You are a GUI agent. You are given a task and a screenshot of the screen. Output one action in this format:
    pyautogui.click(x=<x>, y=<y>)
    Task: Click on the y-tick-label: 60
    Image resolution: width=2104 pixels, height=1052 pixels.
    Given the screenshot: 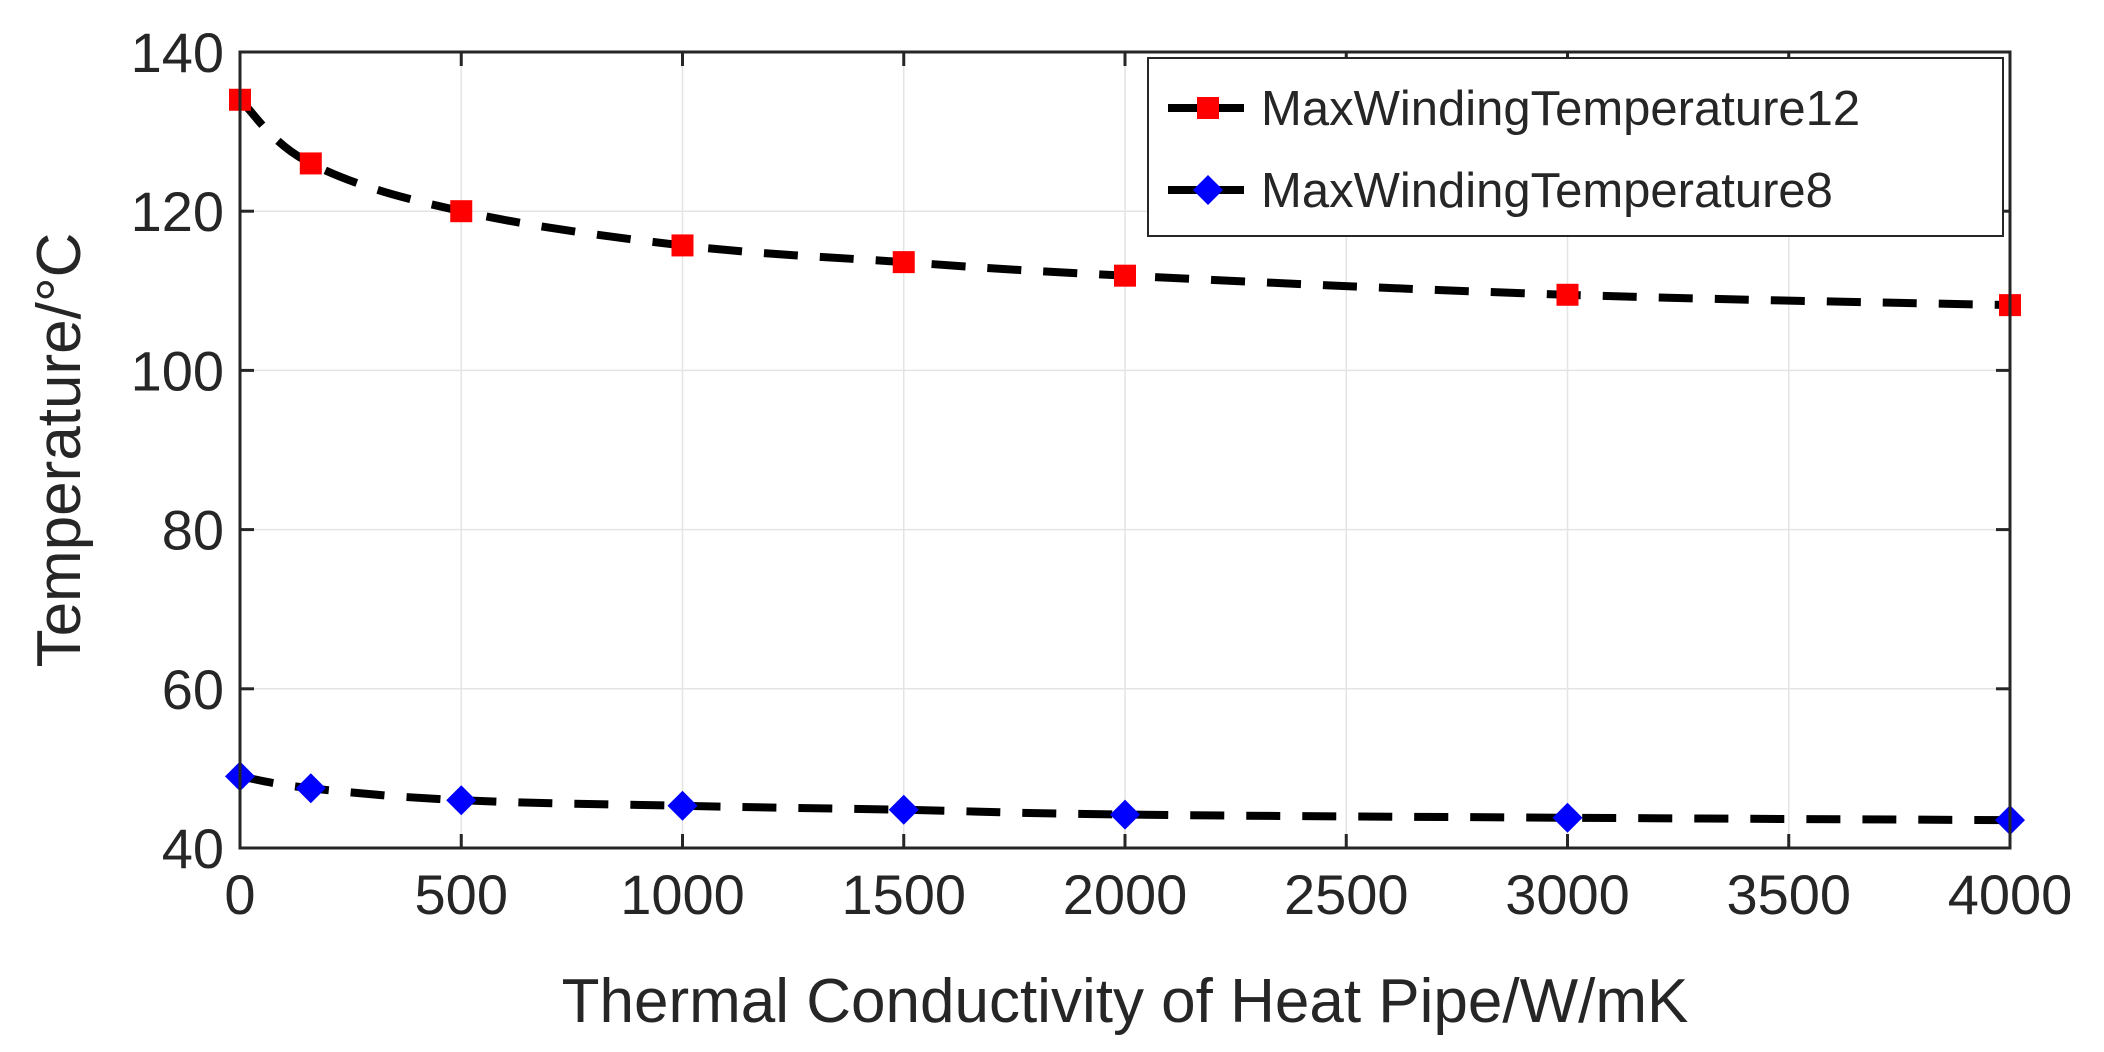 What is the action you would take?
    pyautogui.click(x=193, y=689)
    